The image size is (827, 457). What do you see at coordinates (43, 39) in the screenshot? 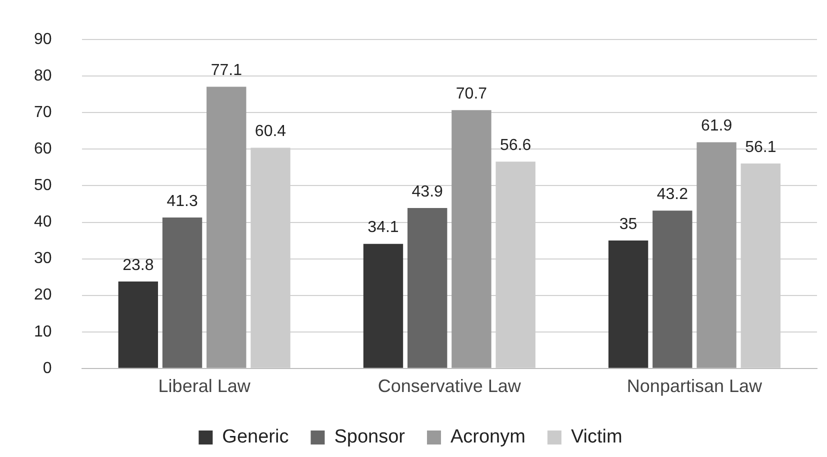
I see `y-tick-label: 90` at bounding box center [43, 39].